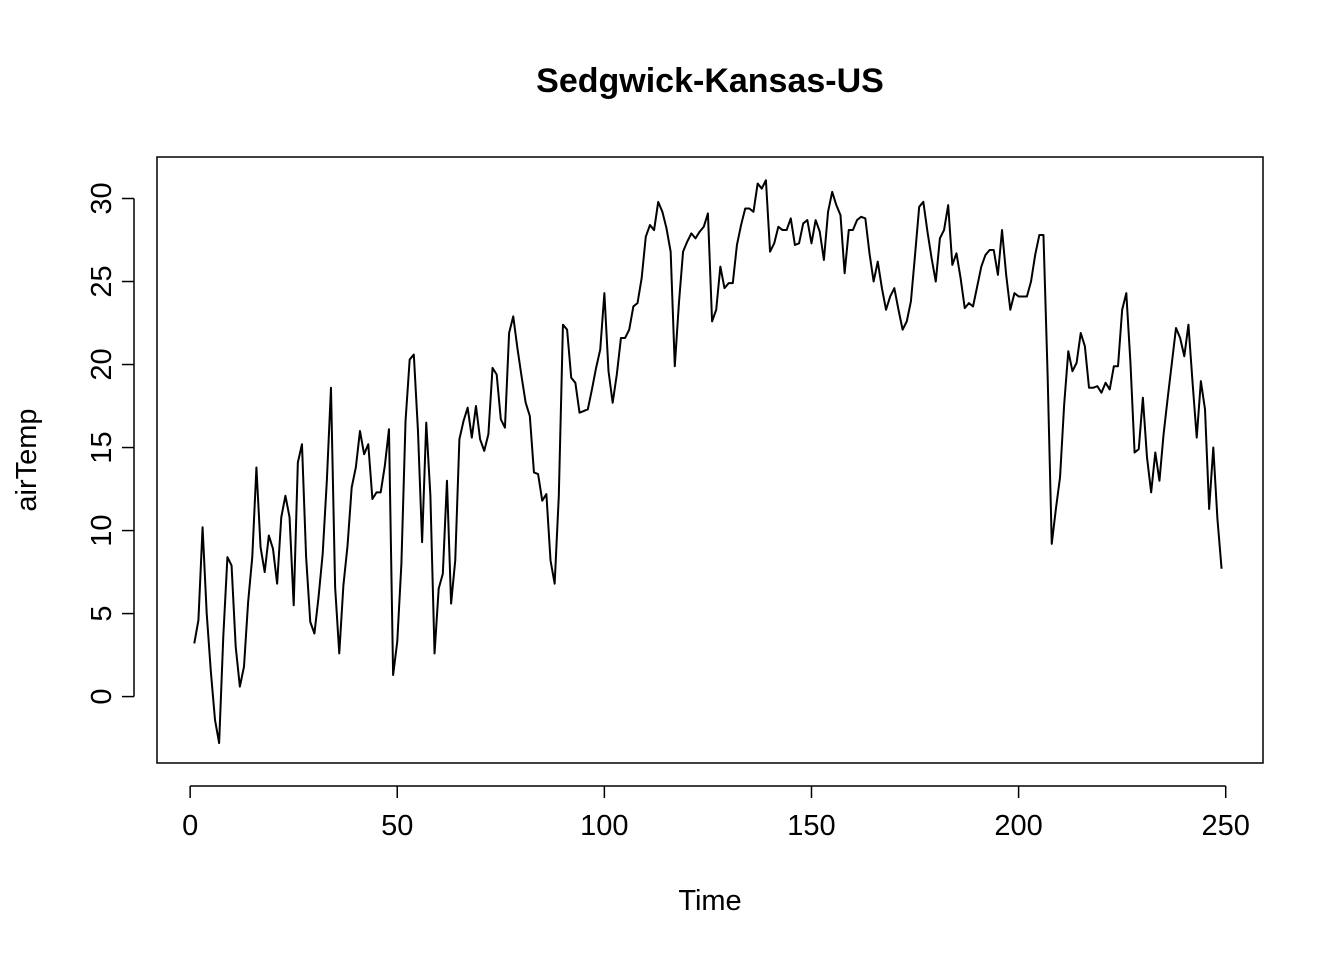 The image size is (1344, 960). Describe the element at coordinates (102, 281) in the screenshot. I see `y-tick-label: 25` at that location.